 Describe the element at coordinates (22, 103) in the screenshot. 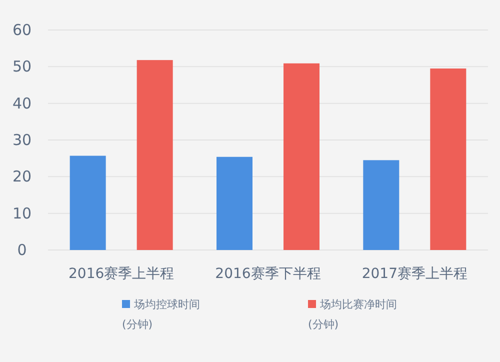

I see `y-tick-label: 40` at that location.